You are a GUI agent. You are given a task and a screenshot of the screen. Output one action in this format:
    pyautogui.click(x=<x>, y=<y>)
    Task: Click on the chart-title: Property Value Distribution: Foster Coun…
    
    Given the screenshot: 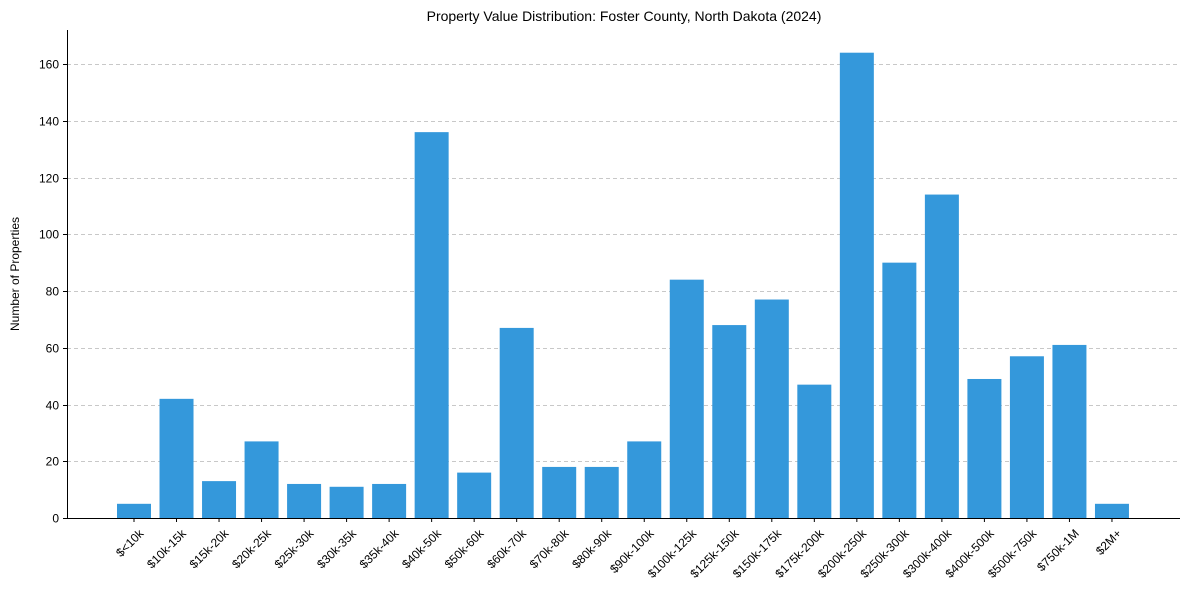 What is the action you would take?
    pyautogui.click(x=624, y=16)
    